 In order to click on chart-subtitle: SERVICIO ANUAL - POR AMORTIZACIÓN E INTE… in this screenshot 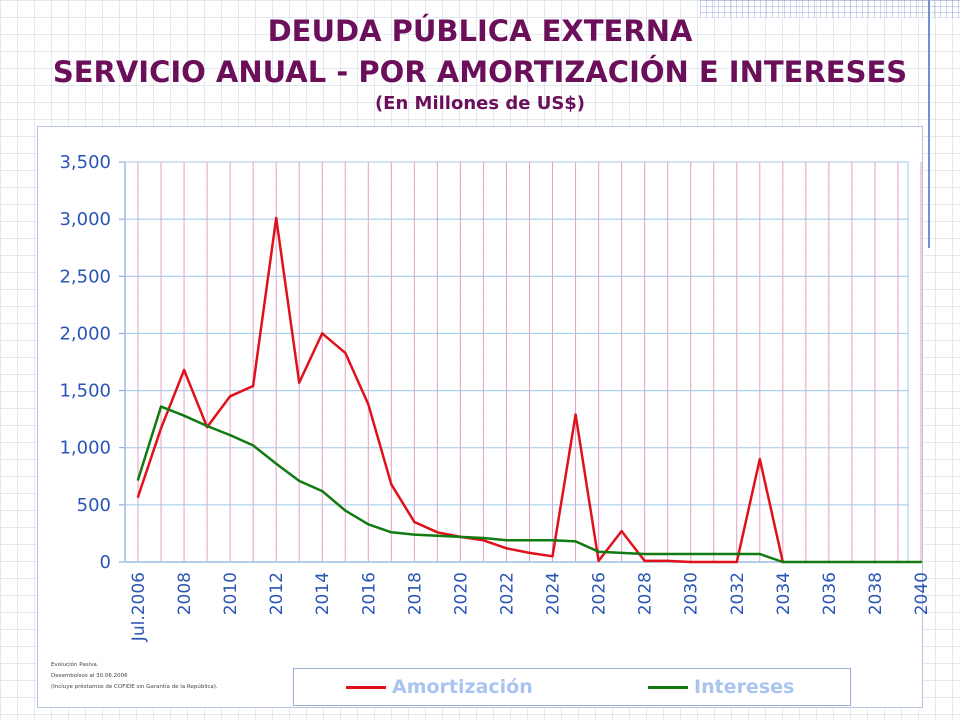, I will do `click(480, 72)`.